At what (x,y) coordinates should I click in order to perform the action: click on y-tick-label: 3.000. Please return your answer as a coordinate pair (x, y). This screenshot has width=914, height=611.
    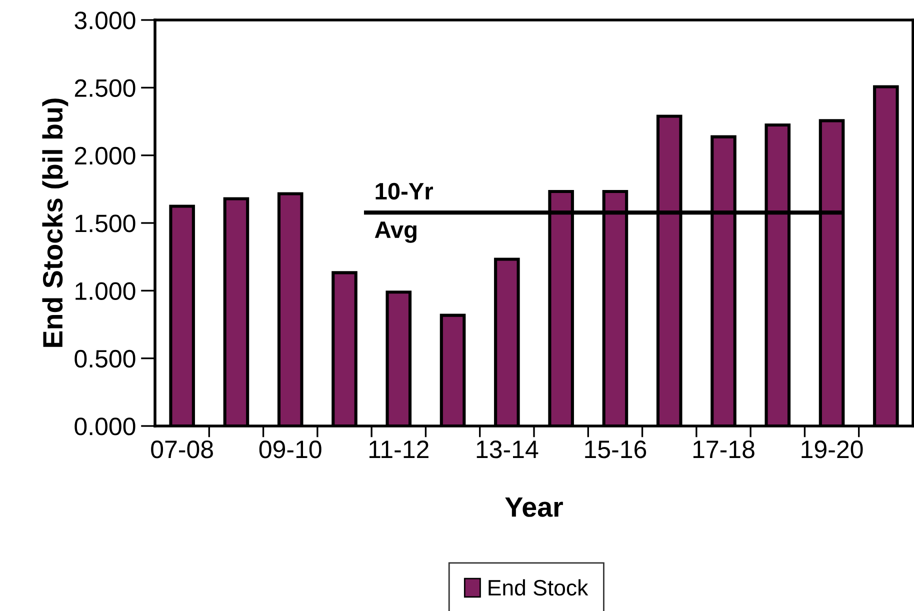
    Looking at the image, I should click on (105, 21).